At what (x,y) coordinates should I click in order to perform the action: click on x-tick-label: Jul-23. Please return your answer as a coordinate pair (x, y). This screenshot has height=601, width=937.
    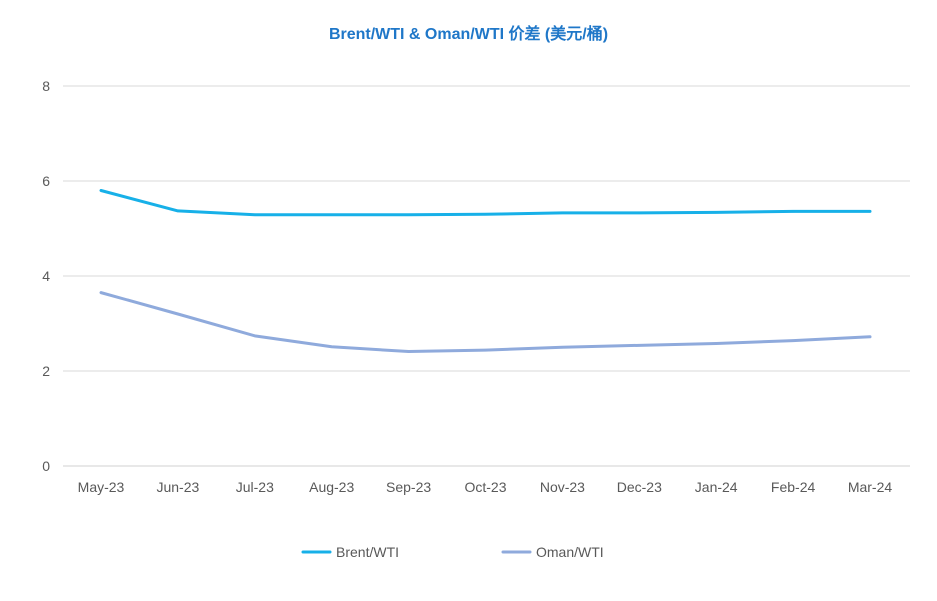
    Looking at the image, I should click on (255, 487).